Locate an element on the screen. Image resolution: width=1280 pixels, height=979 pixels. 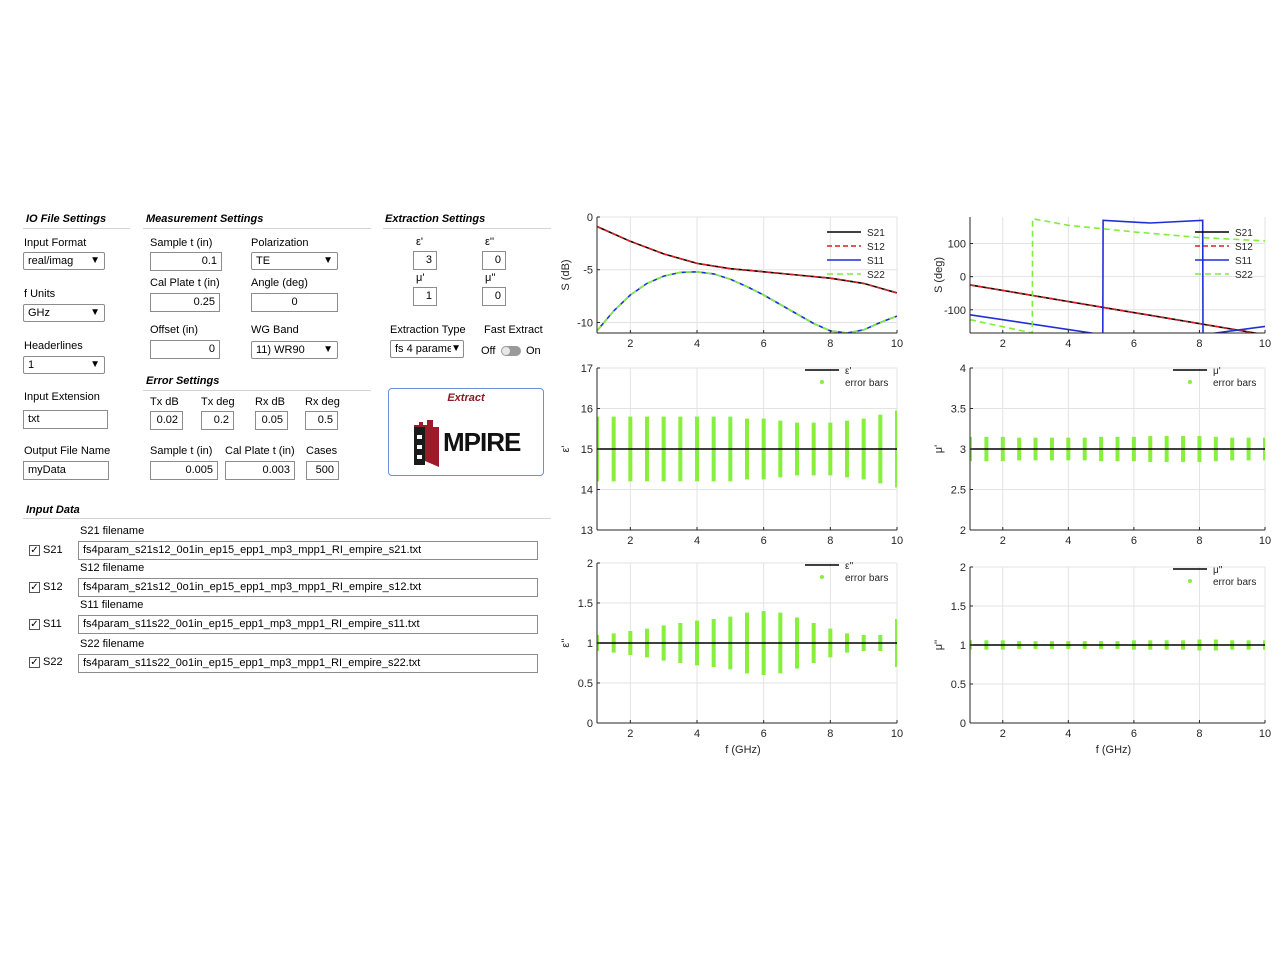
err-sample-thickness-field: 0.005 is located at coordinates (184, 470).